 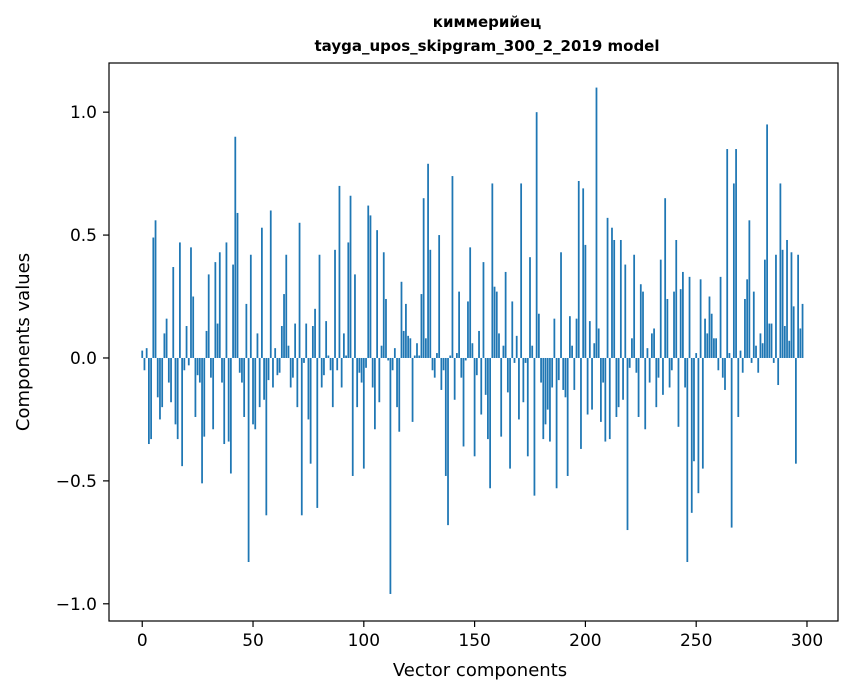 What do you see at coordinates (142, 641) in the screenshot?
I see `x-tick-label: 0` at bounding box center [142, 641].